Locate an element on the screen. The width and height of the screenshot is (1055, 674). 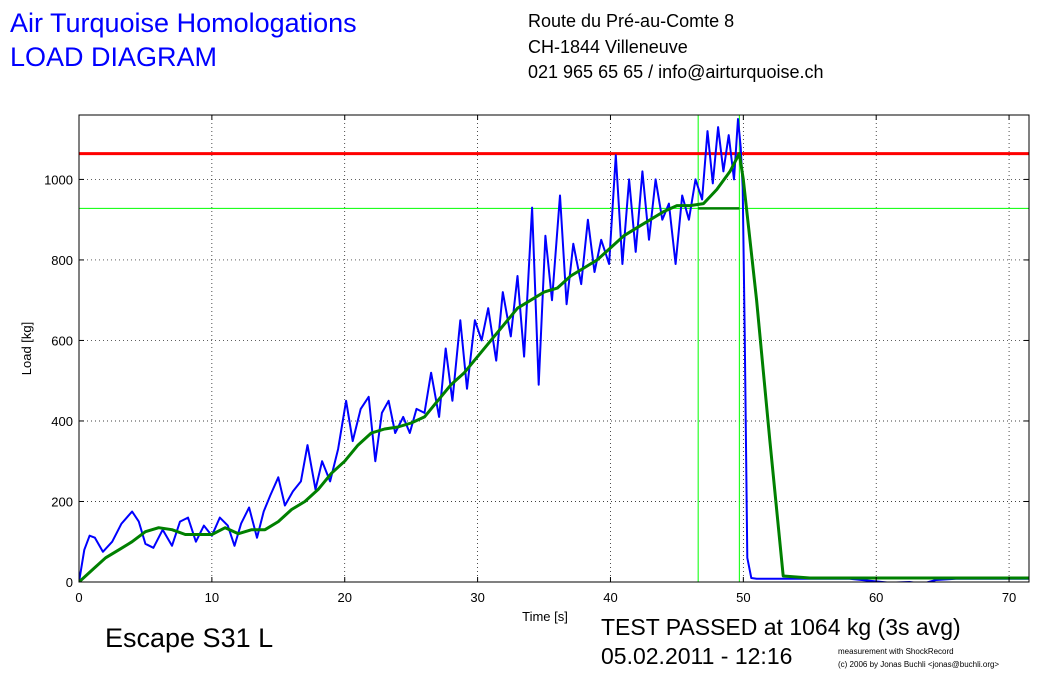
y-tick-label: 800 is located at coordinates (62, 260).